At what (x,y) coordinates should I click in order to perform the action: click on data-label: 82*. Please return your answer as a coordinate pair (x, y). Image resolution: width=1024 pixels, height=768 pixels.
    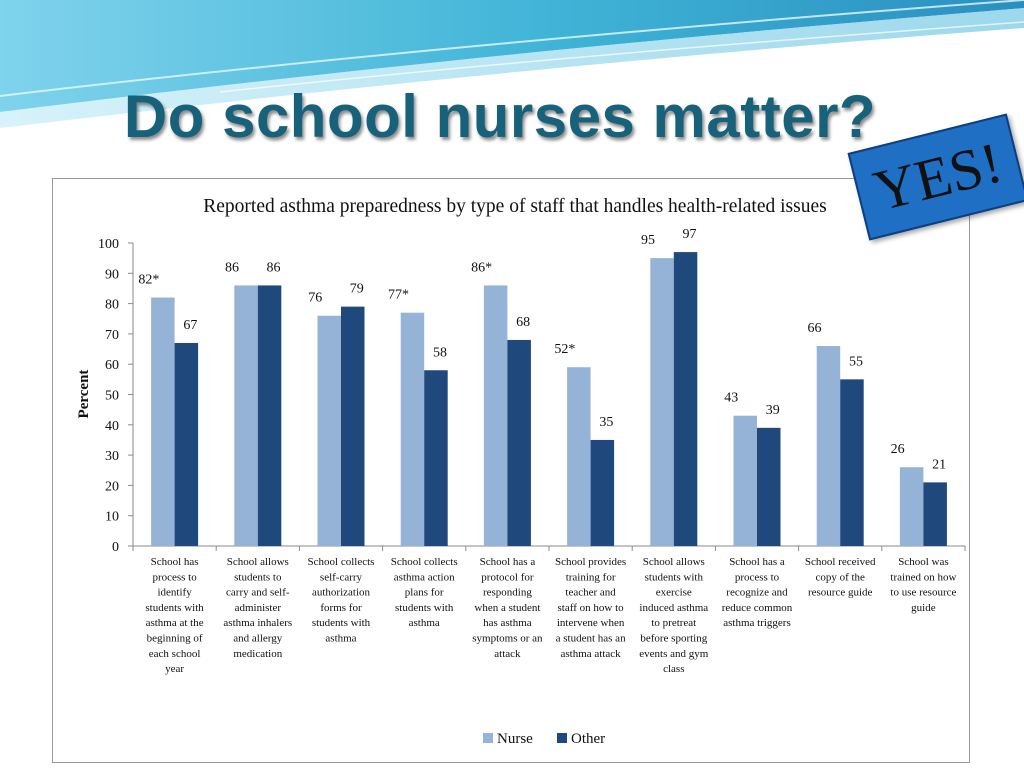
    Looking at the image, I should click on (148, 280).